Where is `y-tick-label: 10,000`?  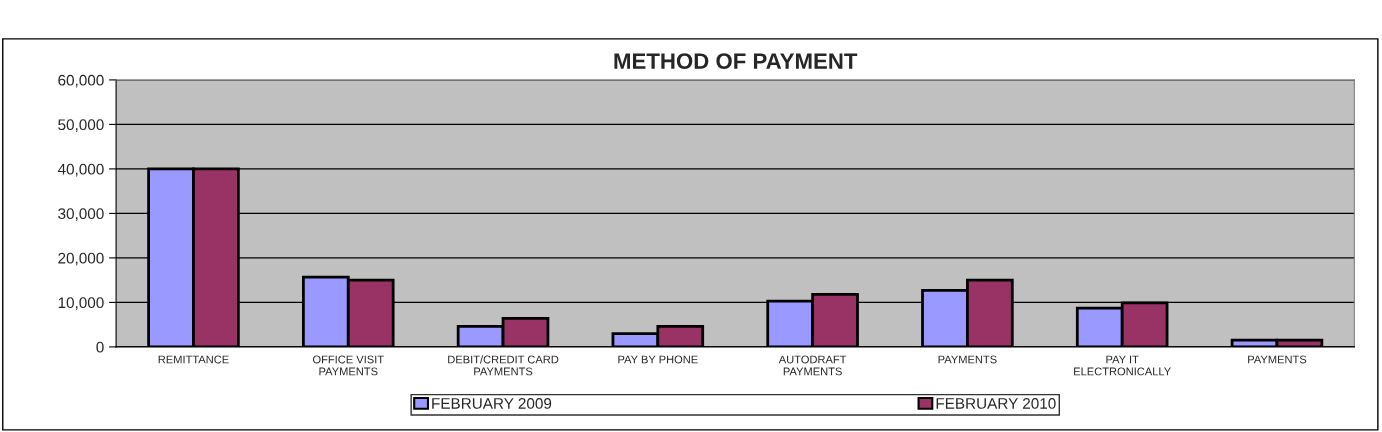 y-tick-label: 10,000 is located at coordinates (81, 303).